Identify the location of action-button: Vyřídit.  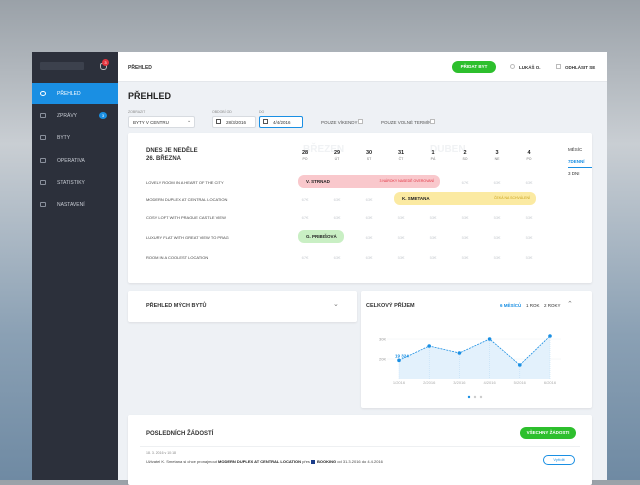
(559, 460).